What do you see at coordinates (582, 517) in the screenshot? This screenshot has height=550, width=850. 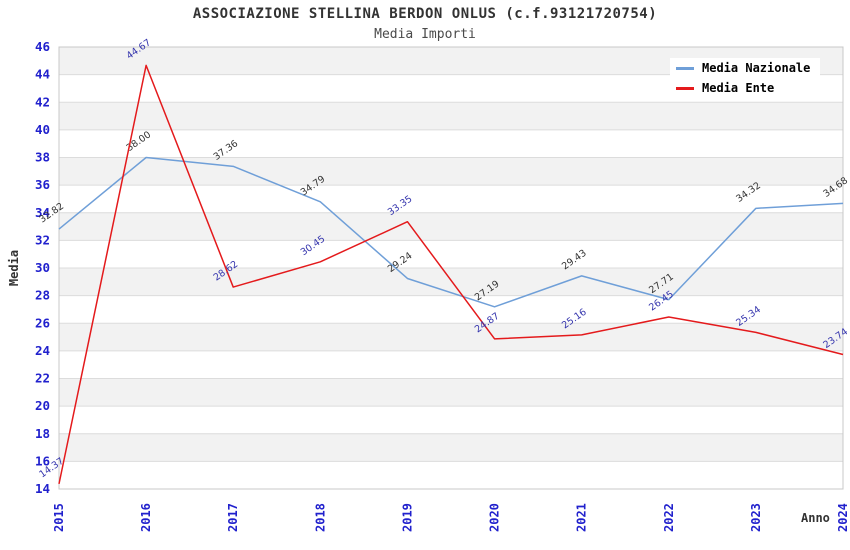 I see `x-tick-label: 2021` at bounding box center [582, 517].